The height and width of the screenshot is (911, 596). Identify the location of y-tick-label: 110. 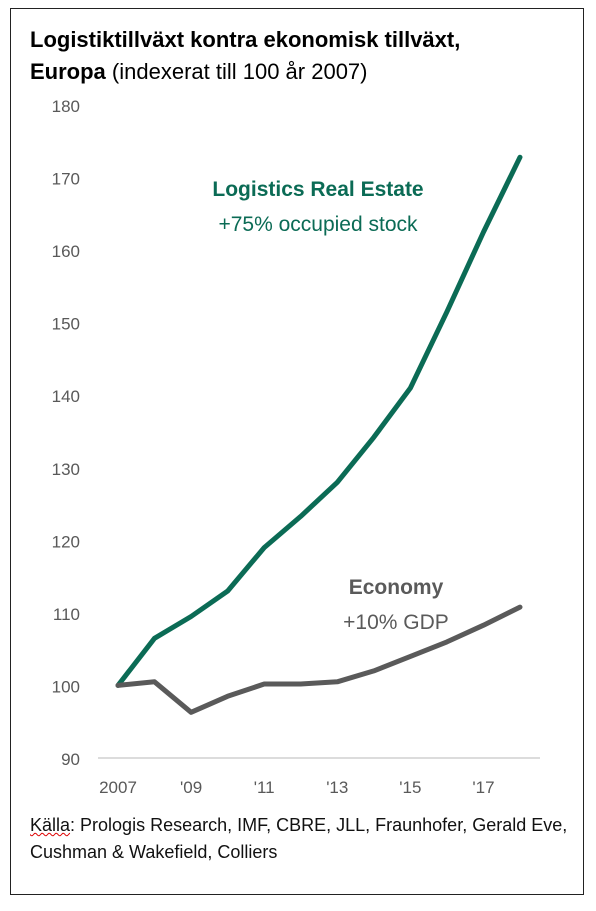
(66, 614).